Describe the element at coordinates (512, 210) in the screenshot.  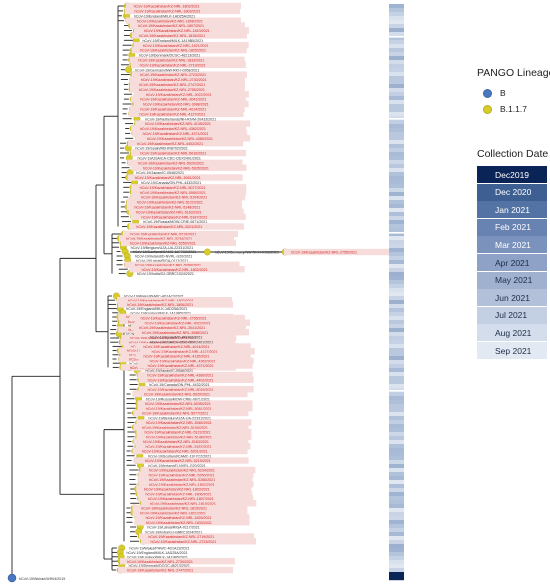
I see `date-legend-item: Jan 2021` at that location.